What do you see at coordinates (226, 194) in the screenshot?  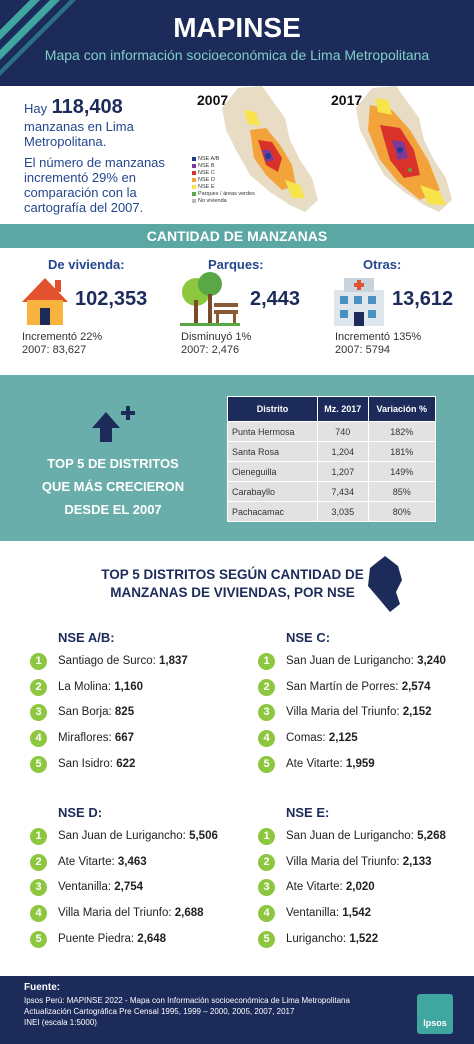 I see `legend-entry: Parques / áreas verdes` at bounding box center [226, 194].